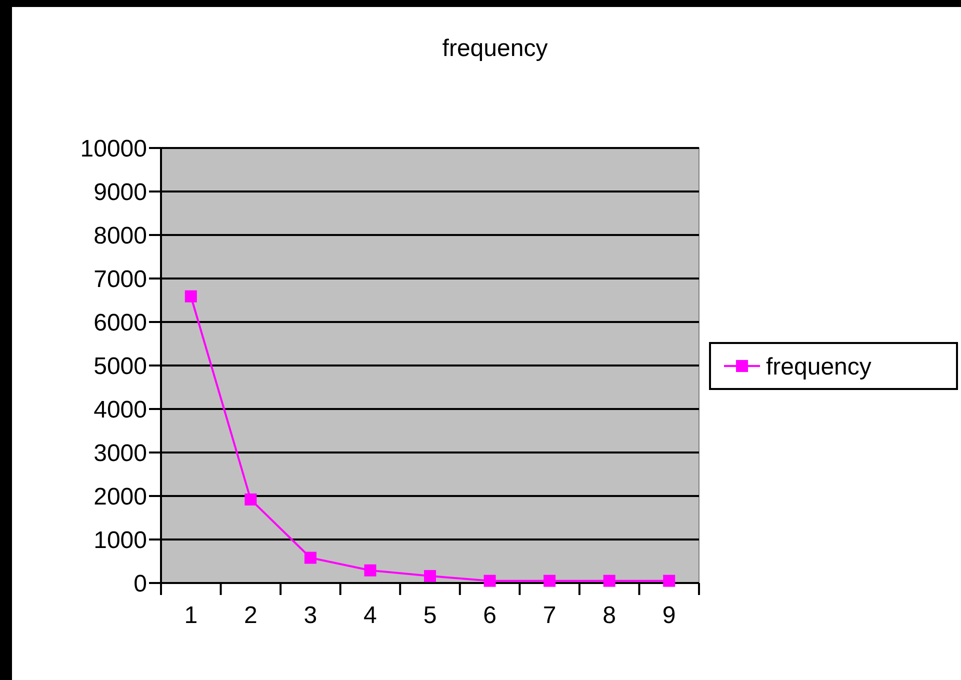  Describe the element at coordinates (251, 615) in the screenshot. I see `x-tick-label: 2` at that location.